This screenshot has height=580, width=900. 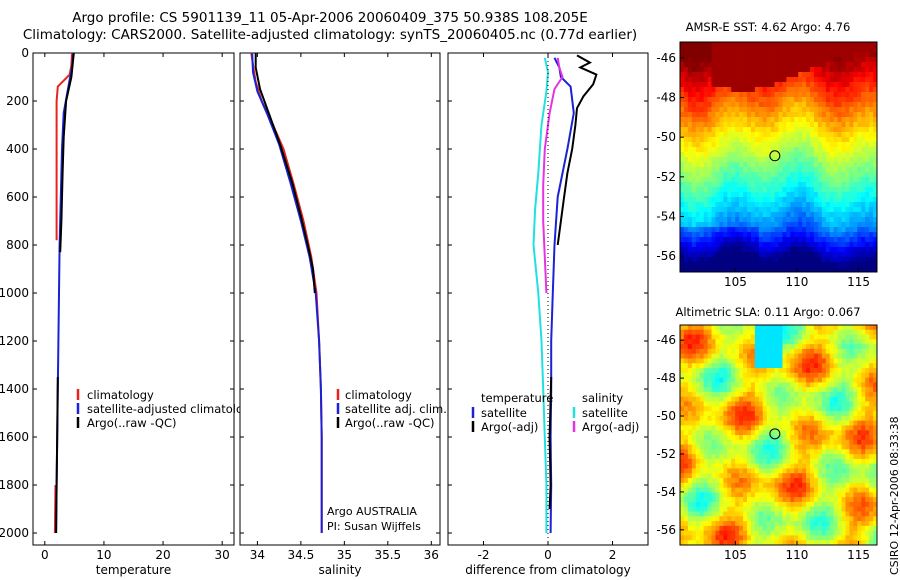 What do you see at coordinates (378, 395) in the screenshot?
I see `sal-legend-label-climatology: climatology` at bounding box center [378, 395].